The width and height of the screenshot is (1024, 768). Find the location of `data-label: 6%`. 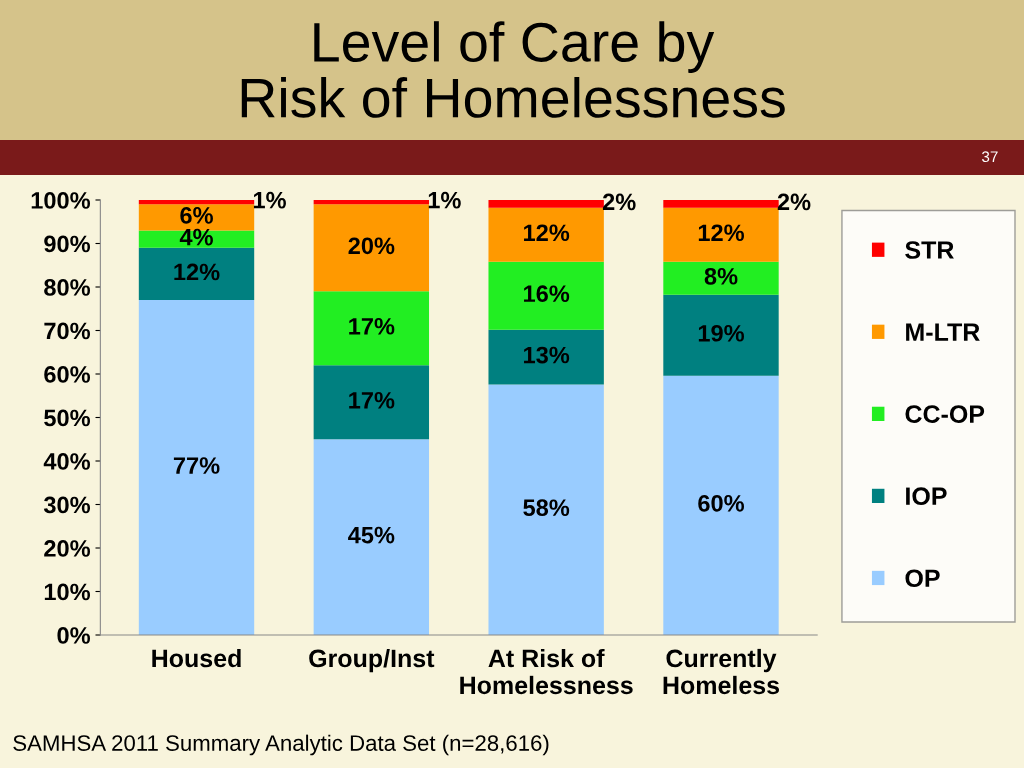

data-label: 6% is located at coordinates (196, 215).